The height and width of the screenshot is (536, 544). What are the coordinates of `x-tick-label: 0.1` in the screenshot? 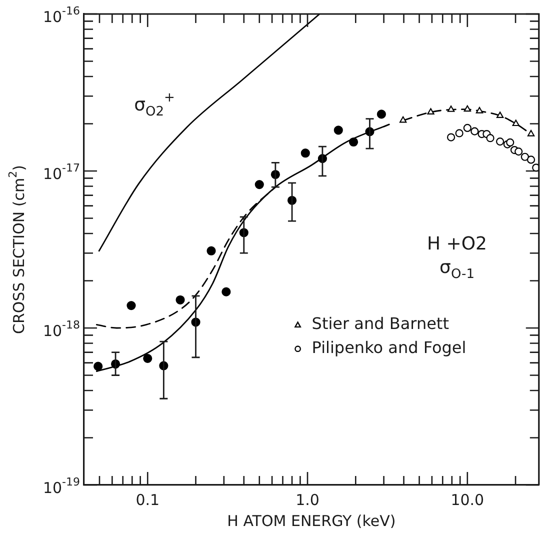 It's located at (148, 499).